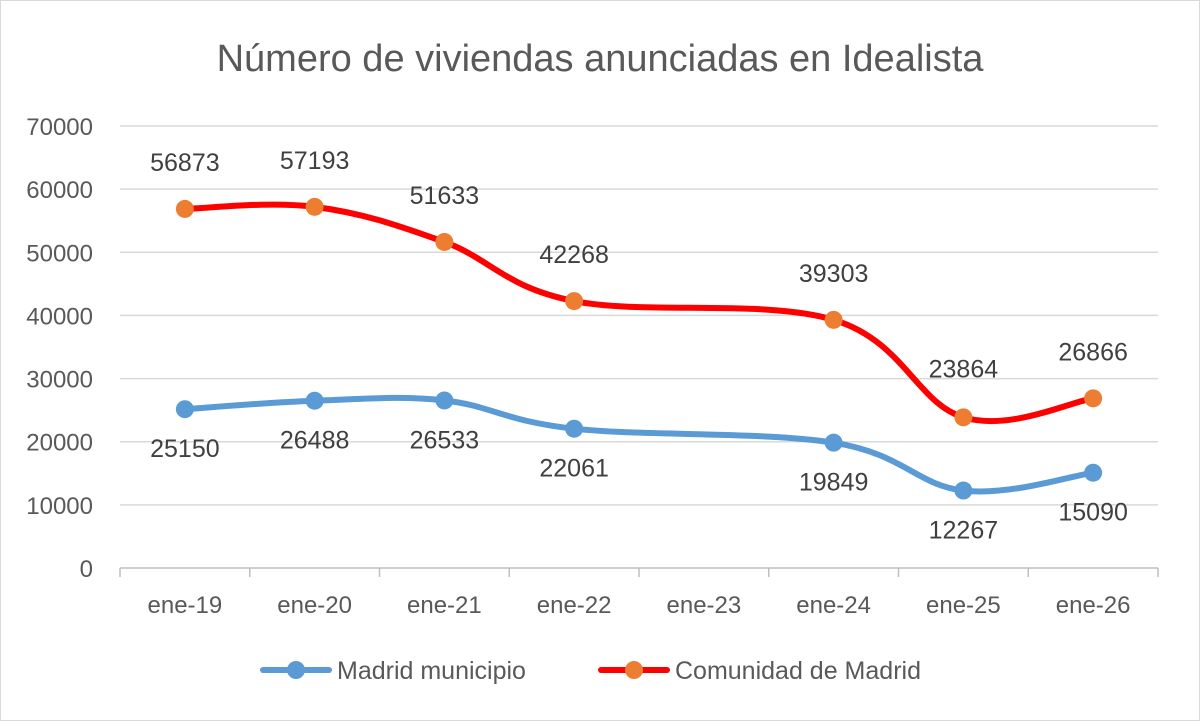  I want to click on y-tick-label: 40000, so click(59, 316).